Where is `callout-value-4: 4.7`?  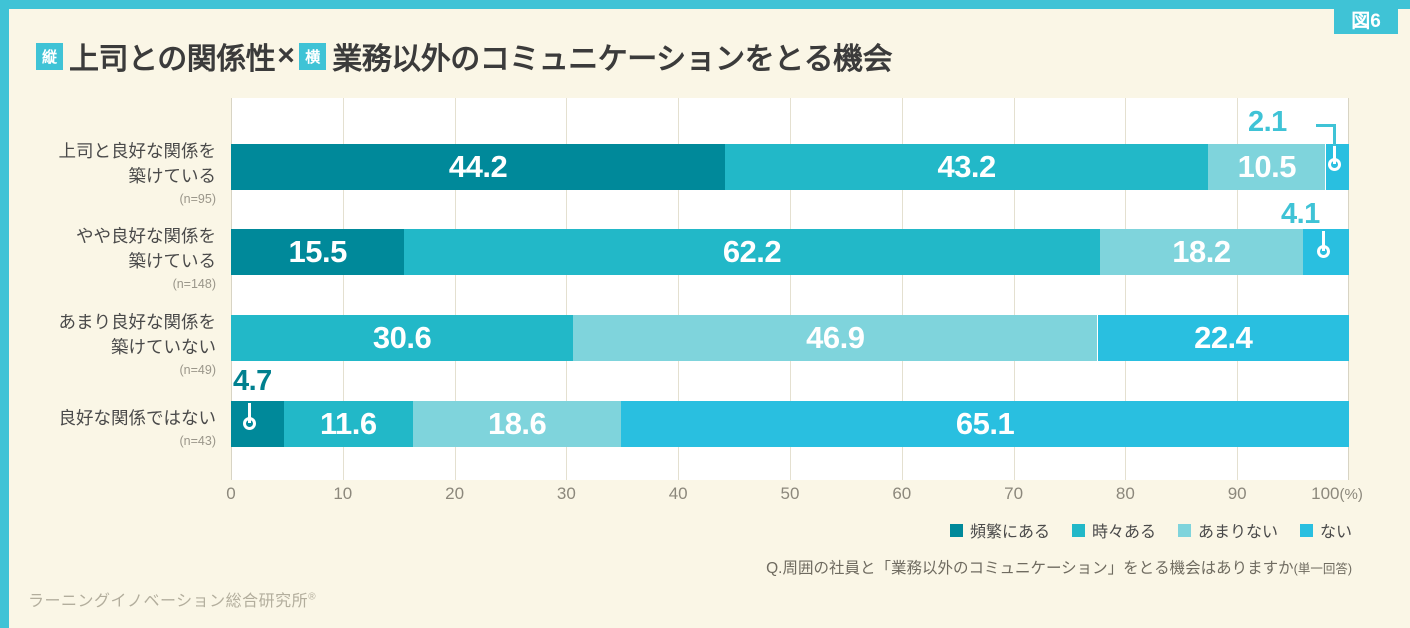 callout-value-4: 4.7 is located at coordinates (252, 381).